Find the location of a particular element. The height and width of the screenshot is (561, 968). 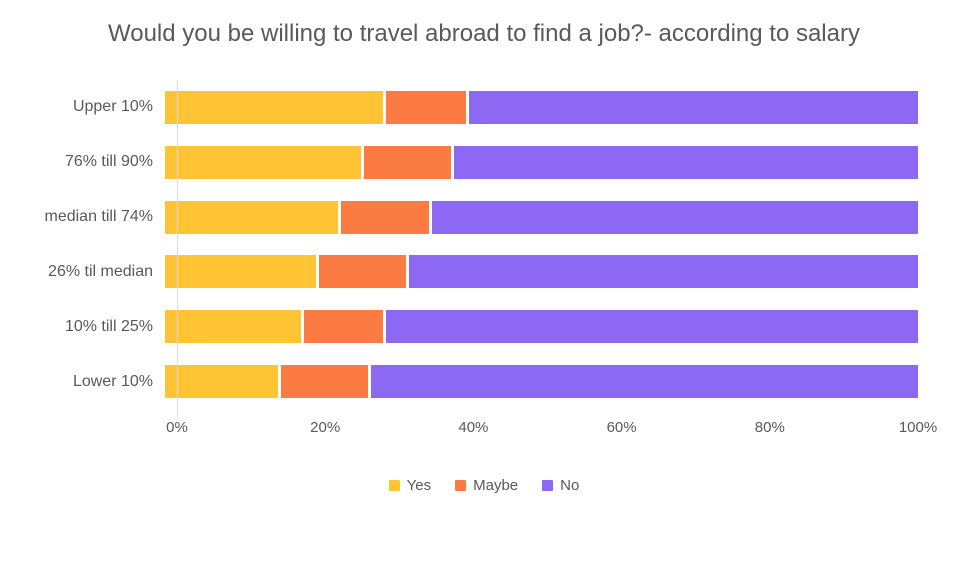

category-label: median till 74% is located at coordinates (99, 217).